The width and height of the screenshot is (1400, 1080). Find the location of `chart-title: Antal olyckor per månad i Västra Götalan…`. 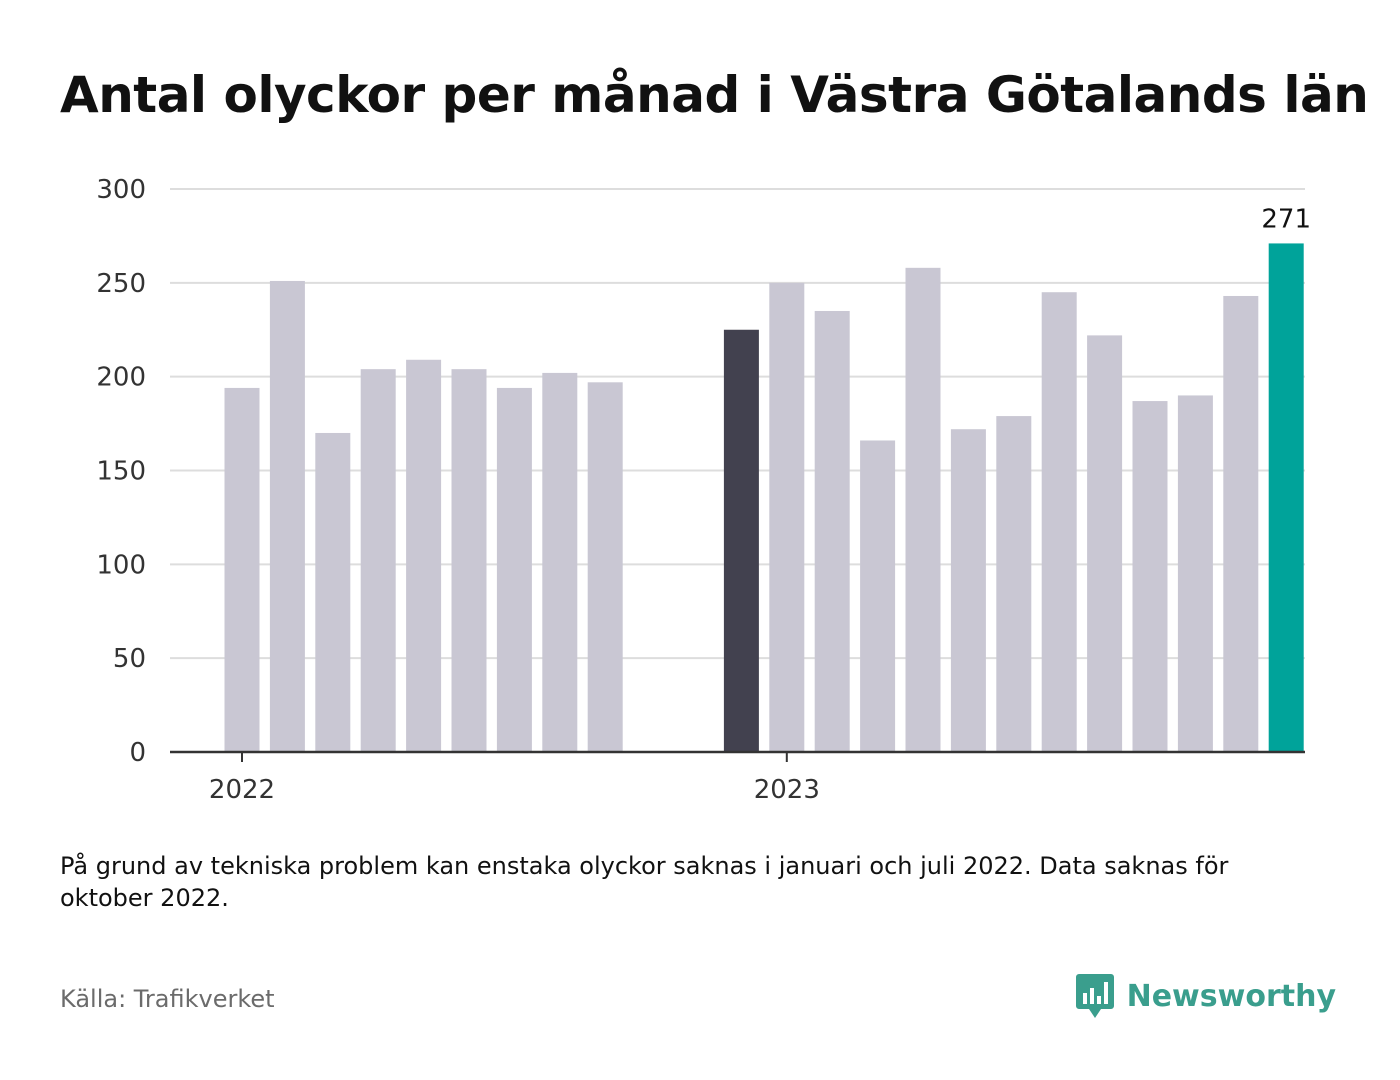

chart-title: Antal olyckor per månad i Västra Götalan… is located at coordinates (714, 95).